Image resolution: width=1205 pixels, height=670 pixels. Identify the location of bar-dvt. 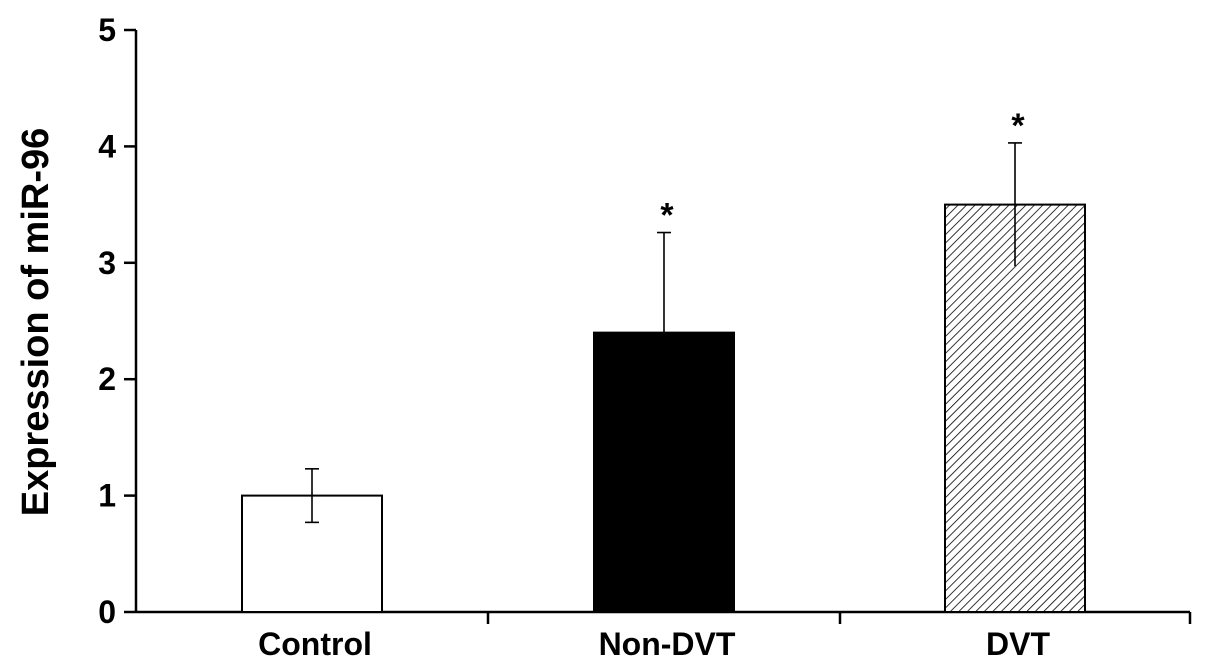
(1015, 408).